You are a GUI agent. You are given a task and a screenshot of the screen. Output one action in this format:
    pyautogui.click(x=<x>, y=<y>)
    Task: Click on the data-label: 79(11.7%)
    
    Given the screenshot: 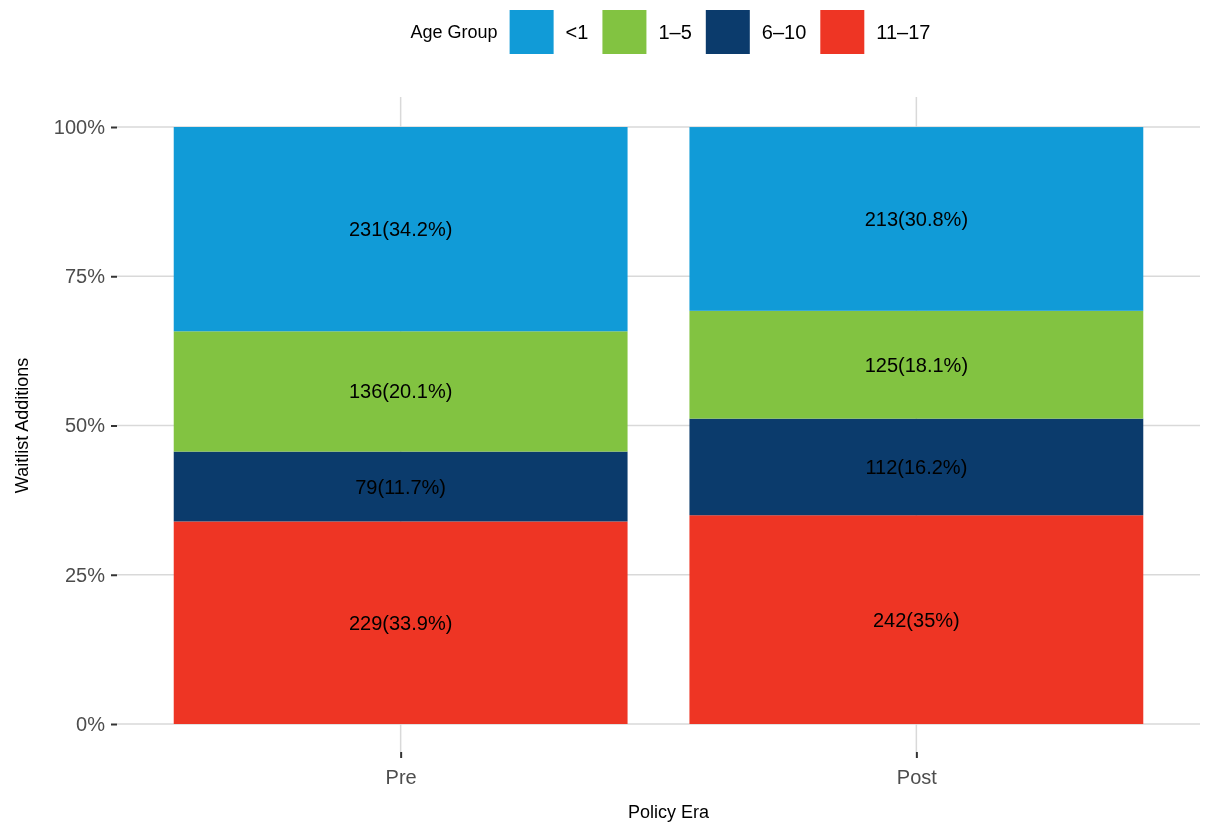 What is the action you would take?
    pyautogui.click(x=401, y=486)
    